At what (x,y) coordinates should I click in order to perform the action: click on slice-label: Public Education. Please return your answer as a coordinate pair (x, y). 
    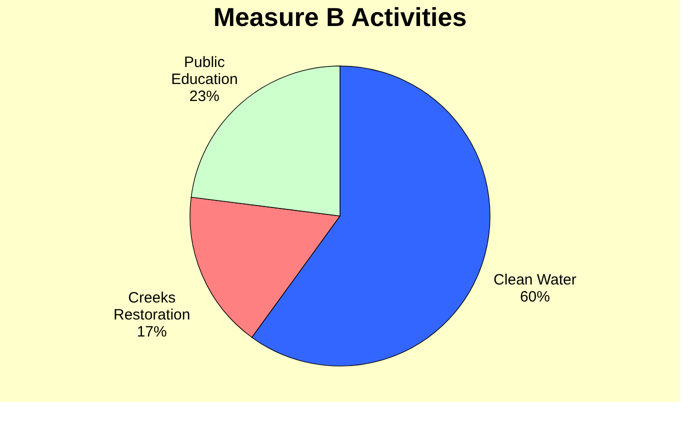
    Looking at the image, I should click on (204, 71).